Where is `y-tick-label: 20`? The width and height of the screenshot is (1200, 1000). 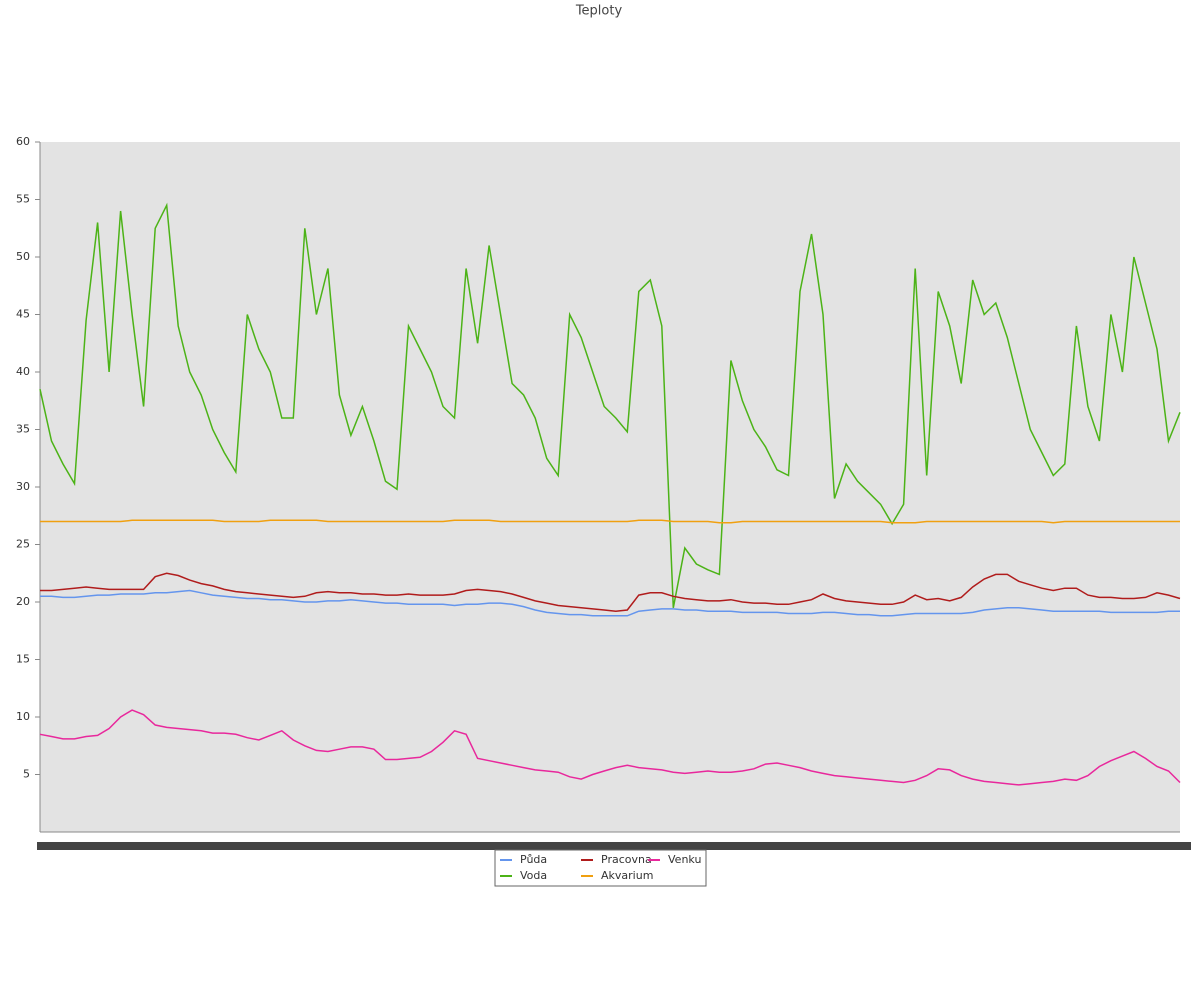
y-tick-label: 20 is located at coordinates (23, 601).